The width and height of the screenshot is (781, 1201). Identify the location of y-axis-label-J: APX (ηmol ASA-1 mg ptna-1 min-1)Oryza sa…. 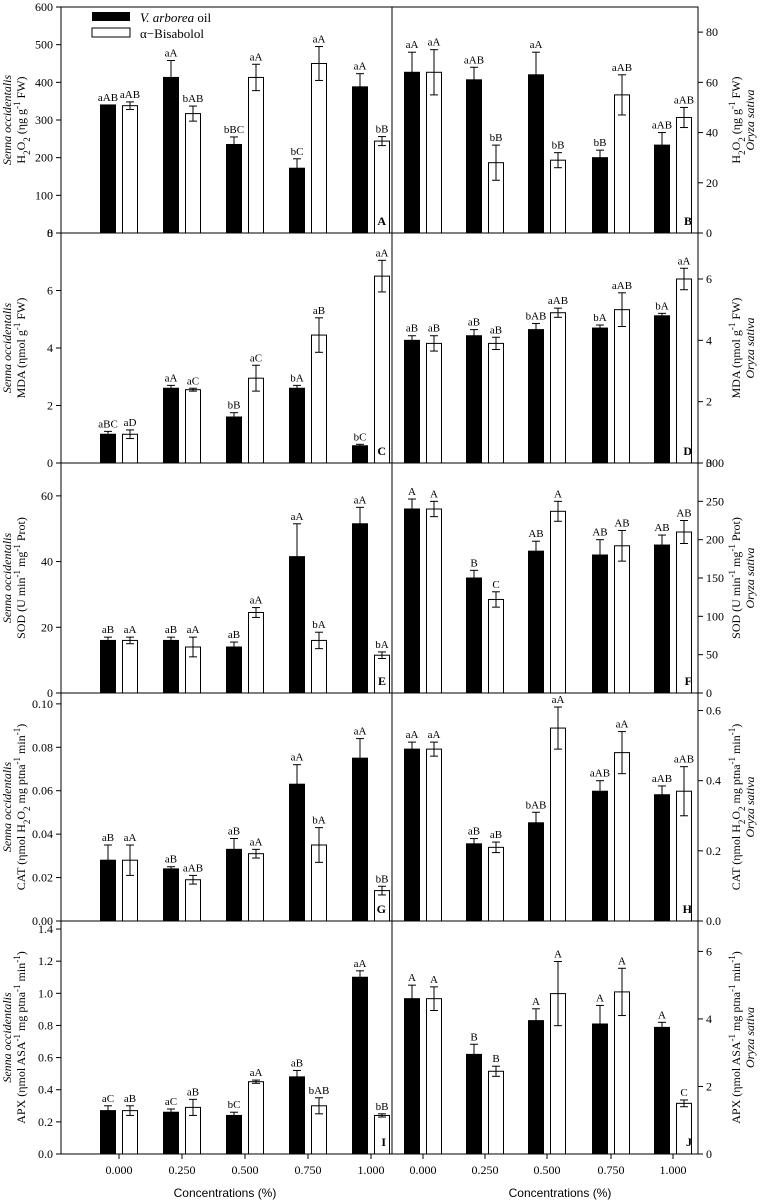
(742, 1037).